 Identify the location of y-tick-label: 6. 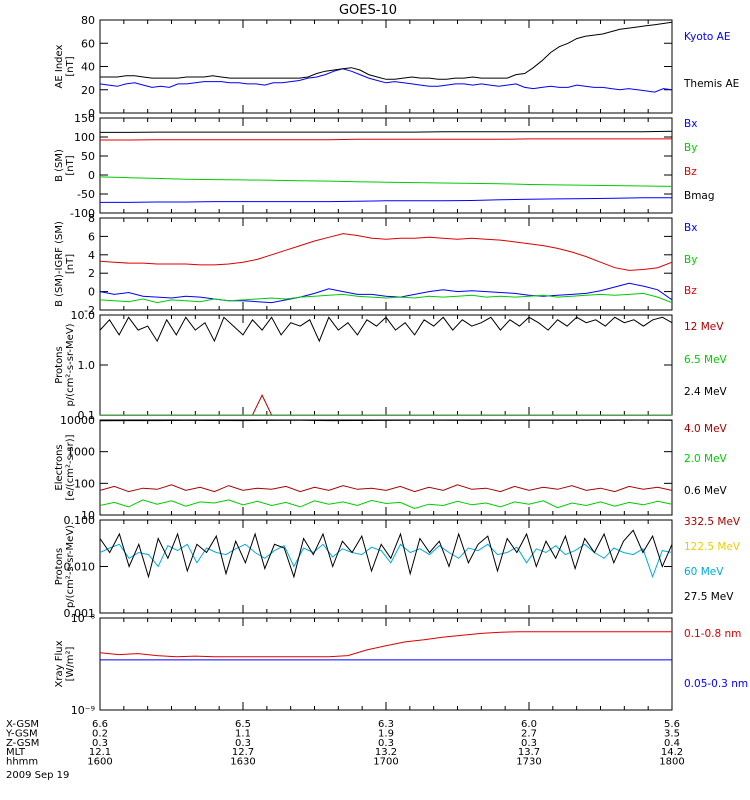
(91, 236).